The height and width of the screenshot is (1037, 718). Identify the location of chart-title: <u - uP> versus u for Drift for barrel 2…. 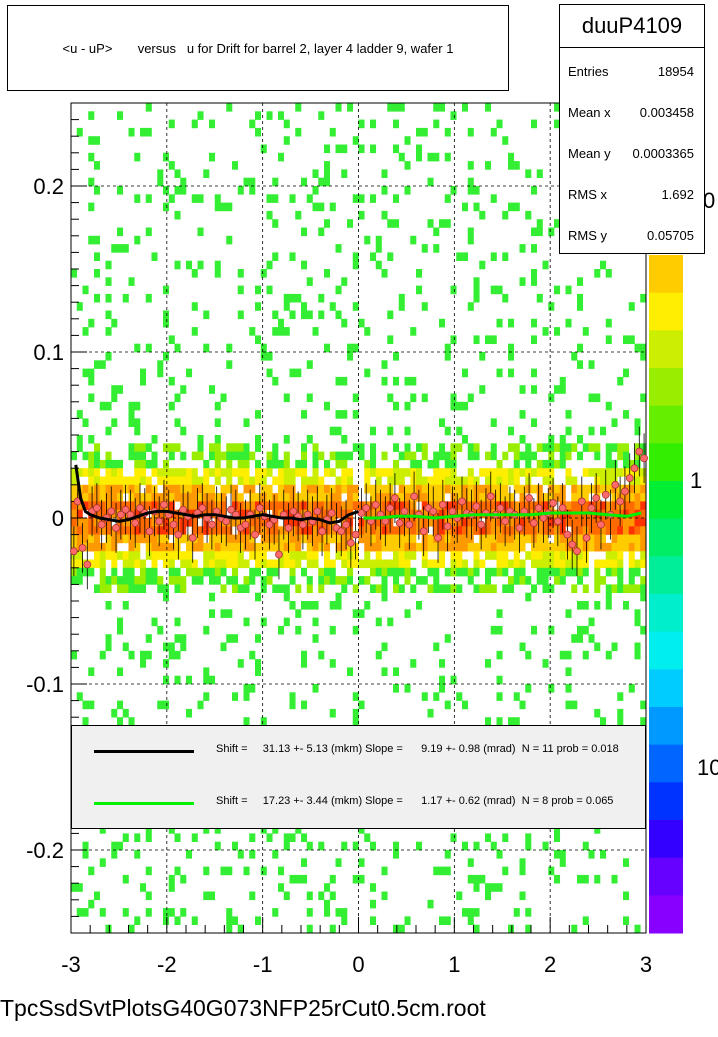
(258, 48).